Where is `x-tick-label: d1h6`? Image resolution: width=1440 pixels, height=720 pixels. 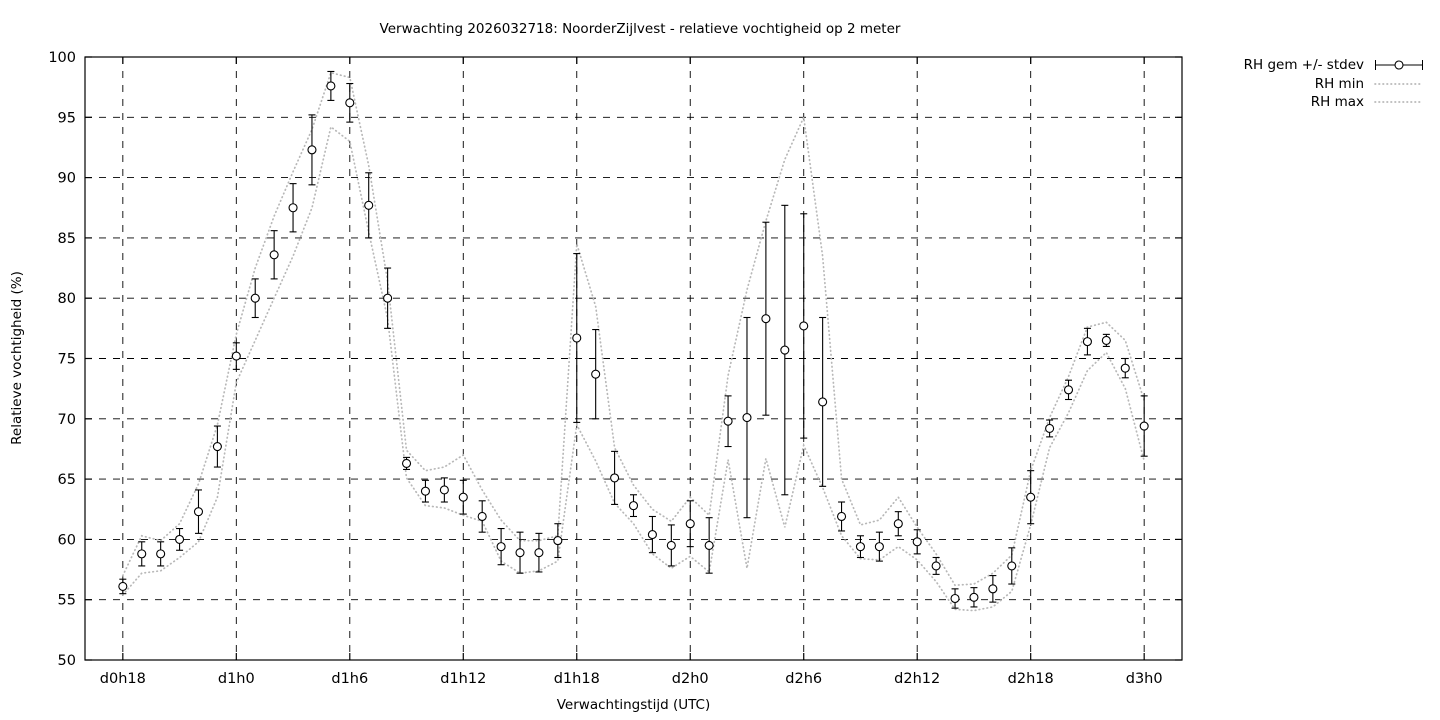 x-tick-label: d1h6 is located at coordinates (349, 679).